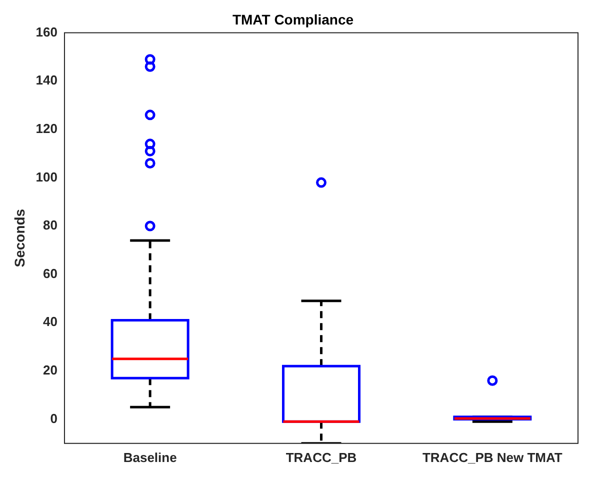 The width and height of the screenshot is (601, 477). Describe the element at coordinates (321, 457) in the screenshot. I see `x-tick-label: TRACC_PB` at that location.